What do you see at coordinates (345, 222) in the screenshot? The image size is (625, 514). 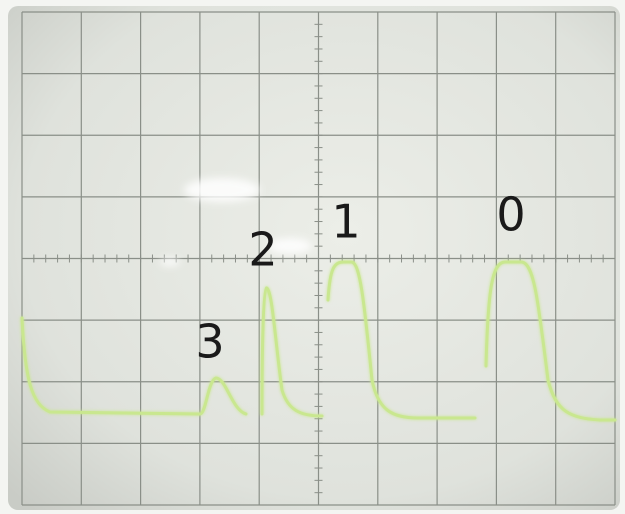 I see `peak-label: 1` at bounding box center [345, 222].